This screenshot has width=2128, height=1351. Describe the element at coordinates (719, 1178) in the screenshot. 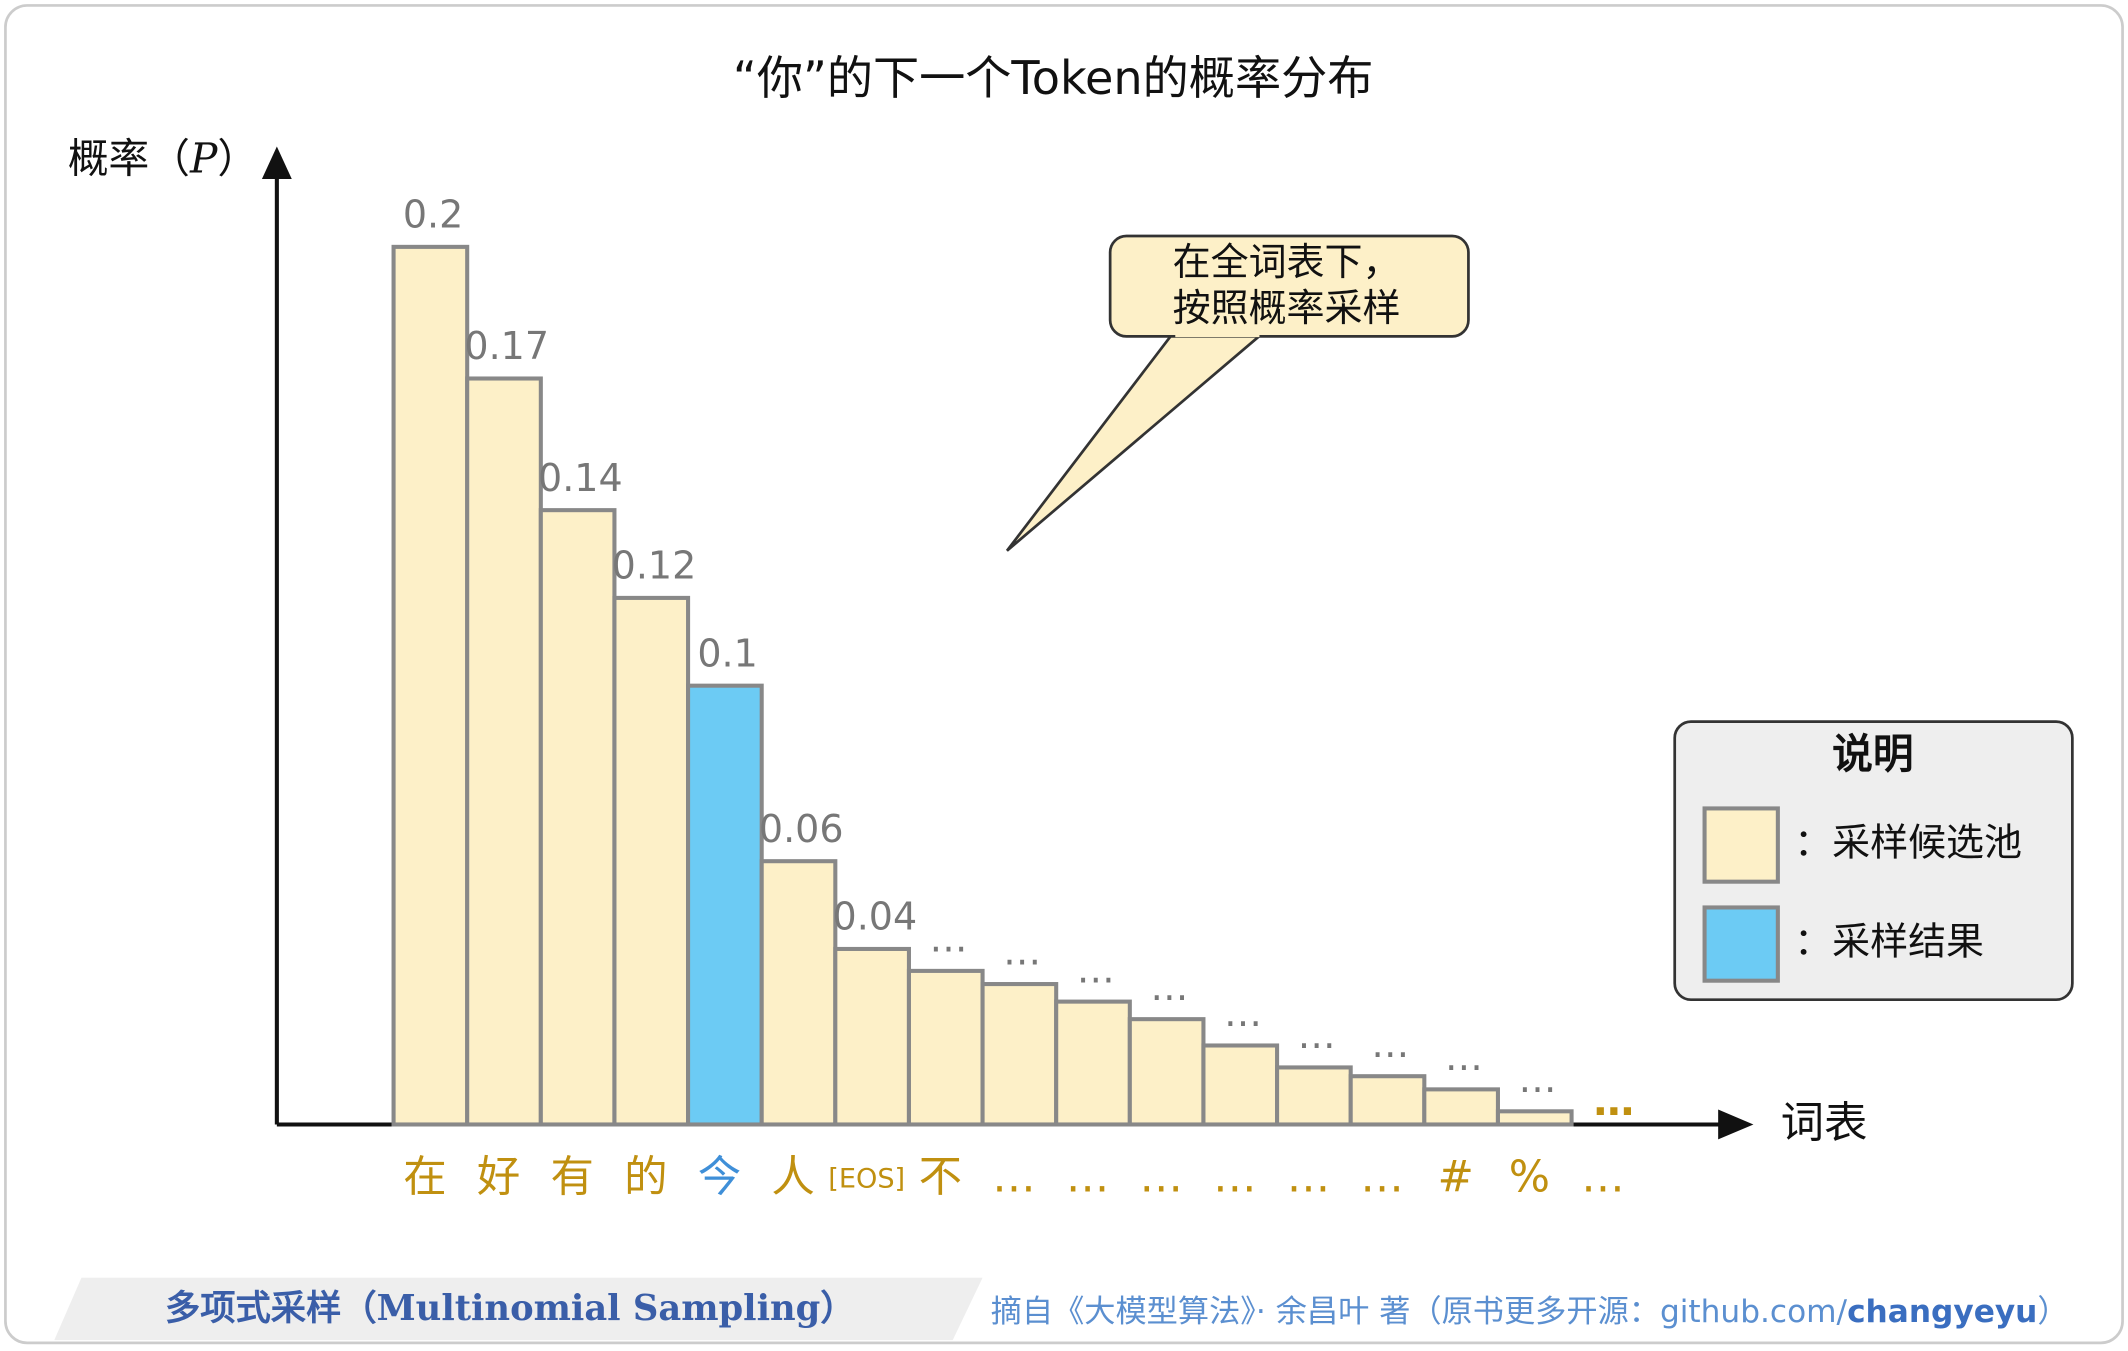

I see `x-tick-label: 今` at that location.